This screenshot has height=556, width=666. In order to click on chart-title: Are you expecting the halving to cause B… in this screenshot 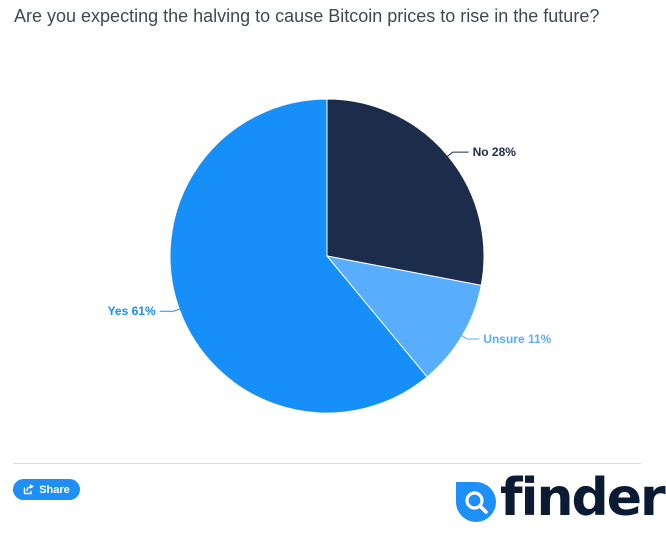, I will do `click(307, 16)`.